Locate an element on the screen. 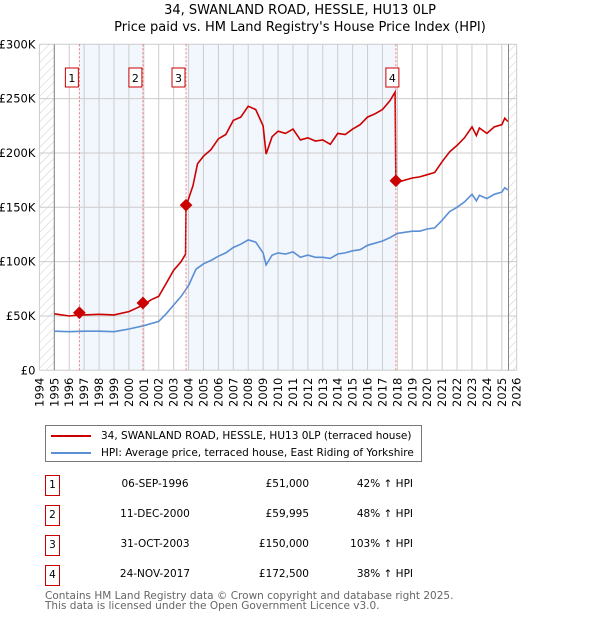  y-tick-label: £50K is located at coordinates (21, 316).